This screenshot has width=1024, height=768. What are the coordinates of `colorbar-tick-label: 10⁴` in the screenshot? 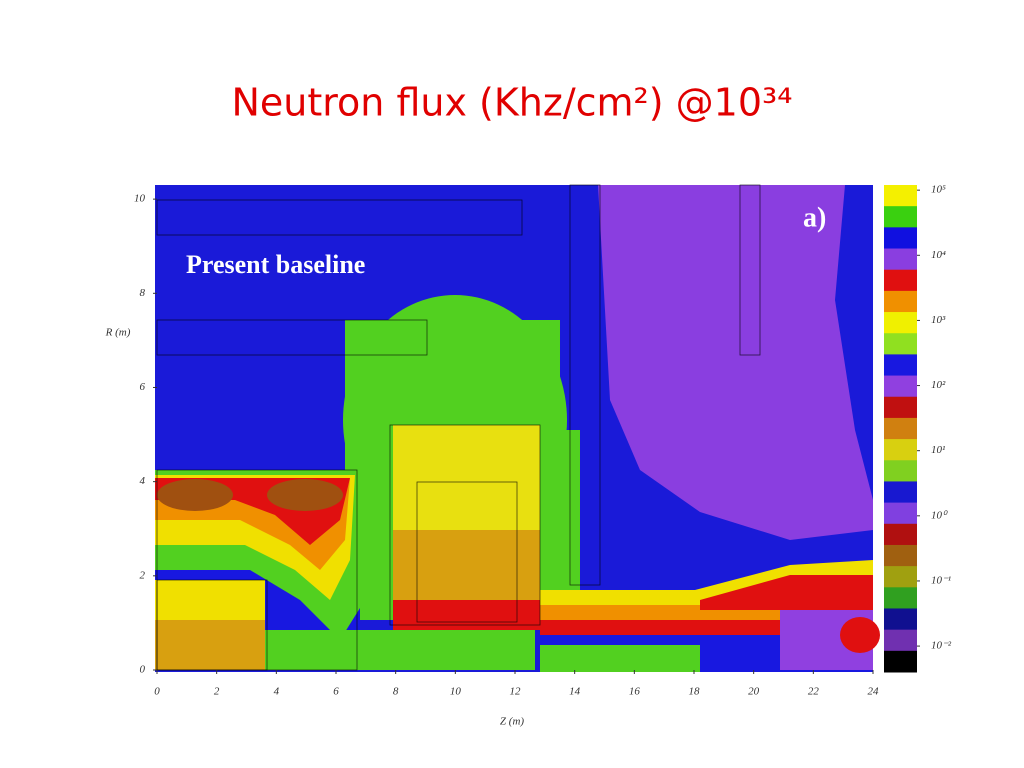 It's located at (938, 255).